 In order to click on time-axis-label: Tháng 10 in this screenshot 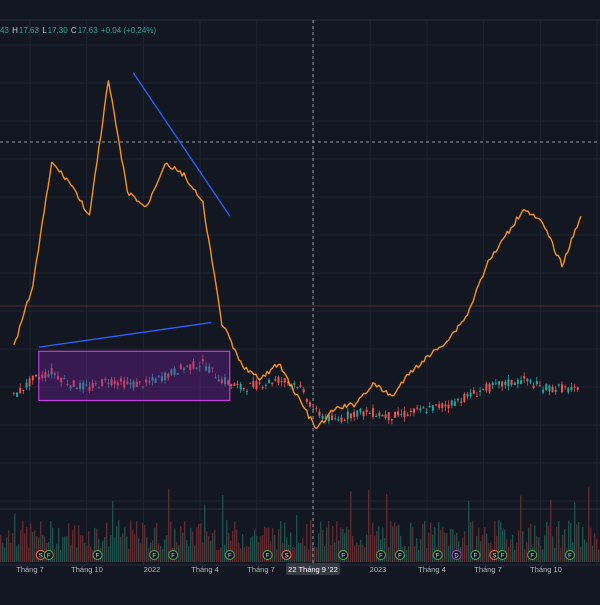, I will do `click(546, 569)`.